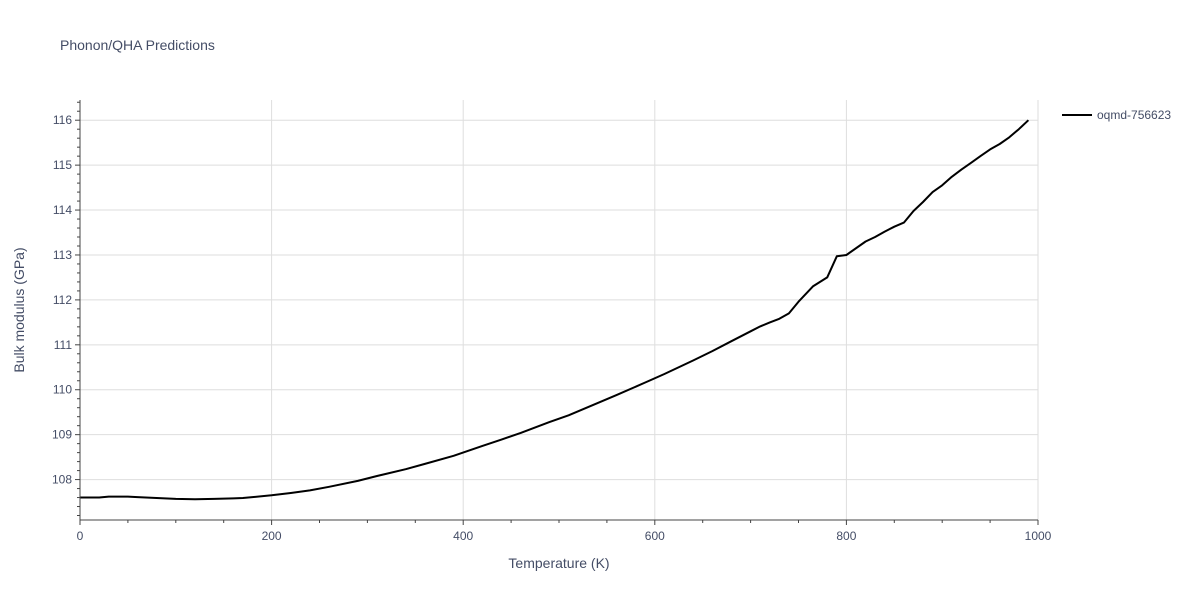 The image size is (1200, 600). I want to click on legend: oqmd-756623, so click(1116, 115).